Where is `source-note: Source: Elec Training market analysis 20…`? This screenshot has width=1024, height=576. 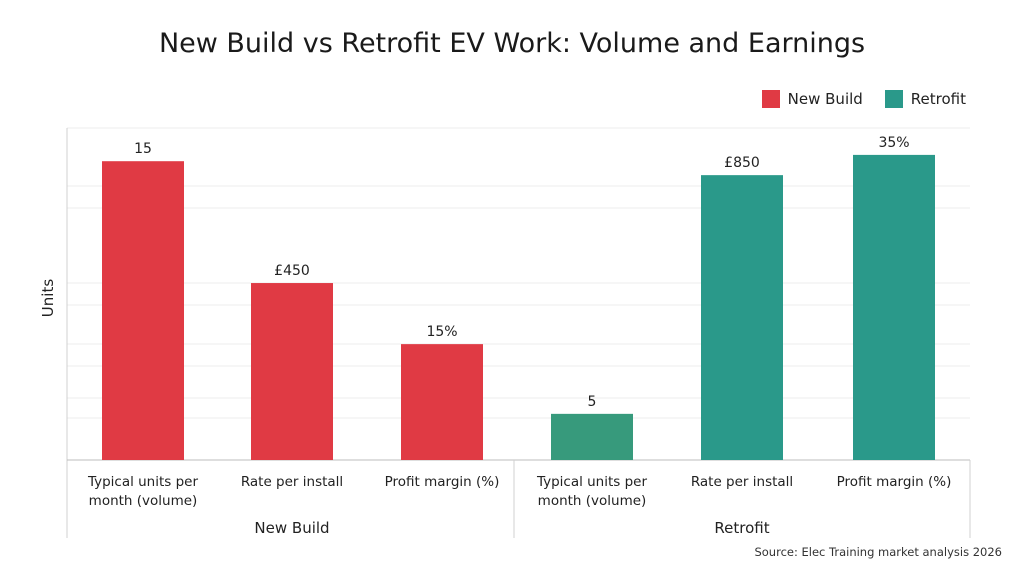
source-note: Source: Elec Training market analysis 20… is located at coordinates (878, 552).